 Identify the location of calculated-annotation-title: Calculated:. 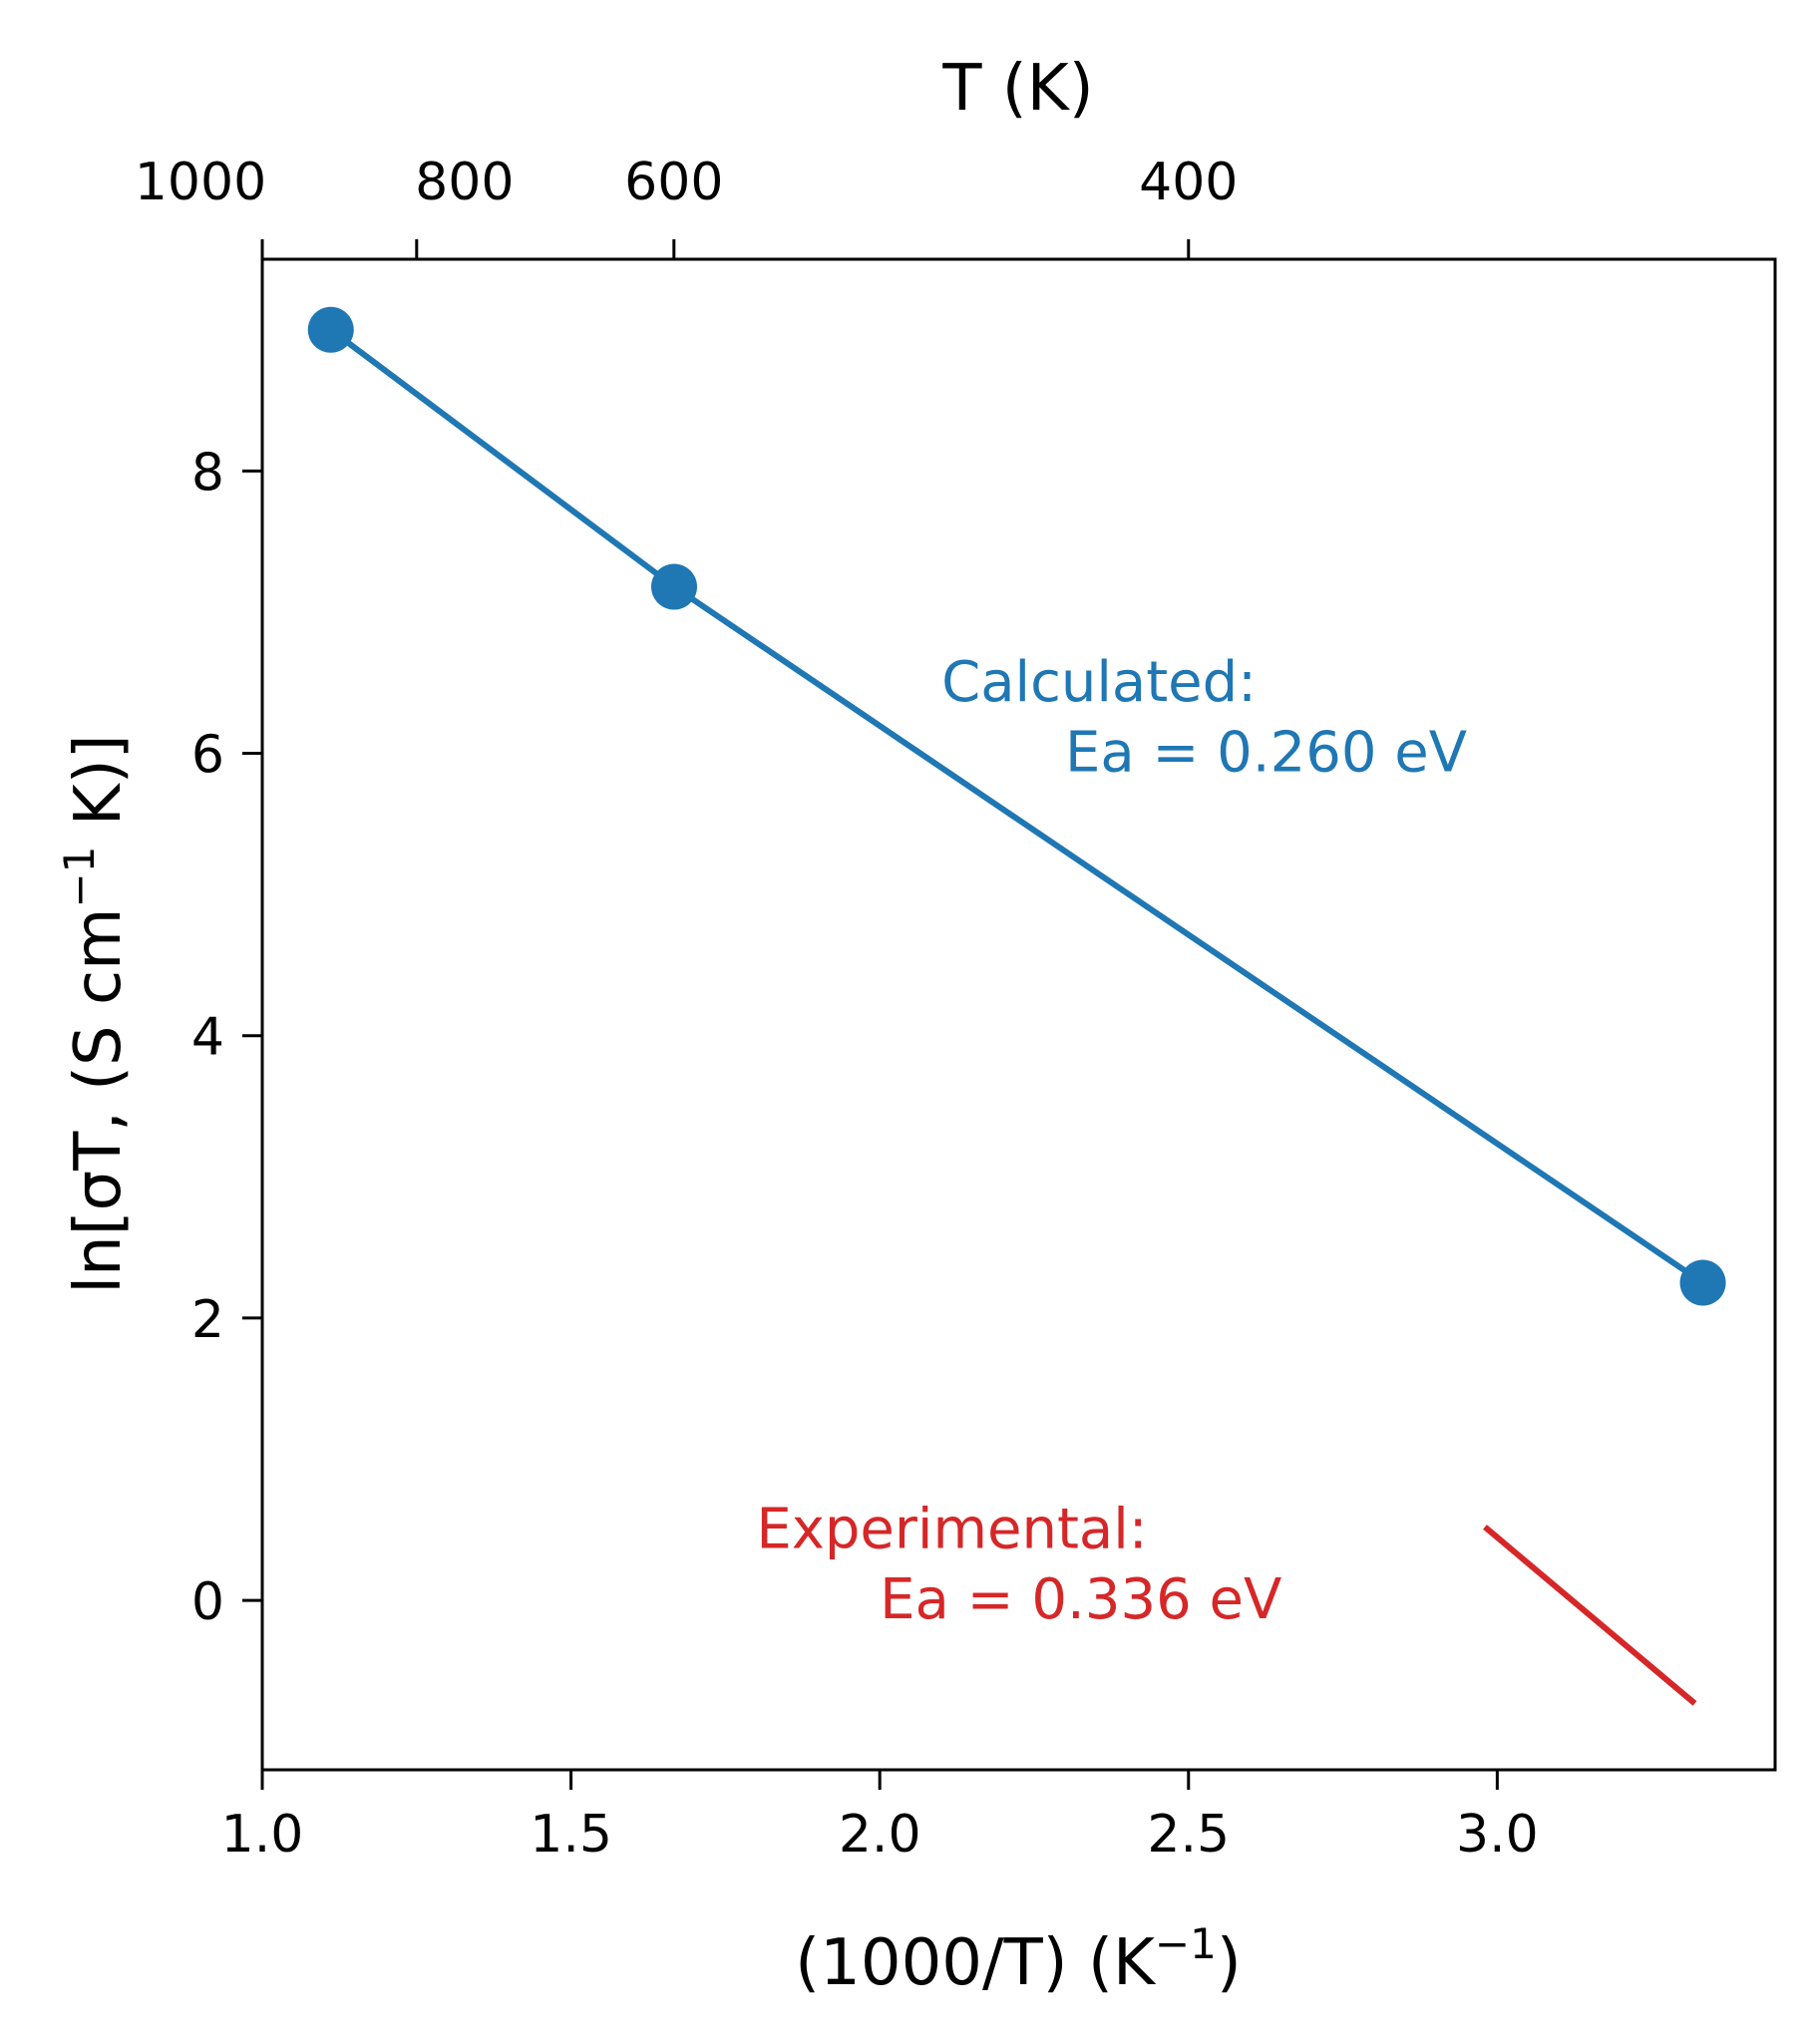
(1099, 682).